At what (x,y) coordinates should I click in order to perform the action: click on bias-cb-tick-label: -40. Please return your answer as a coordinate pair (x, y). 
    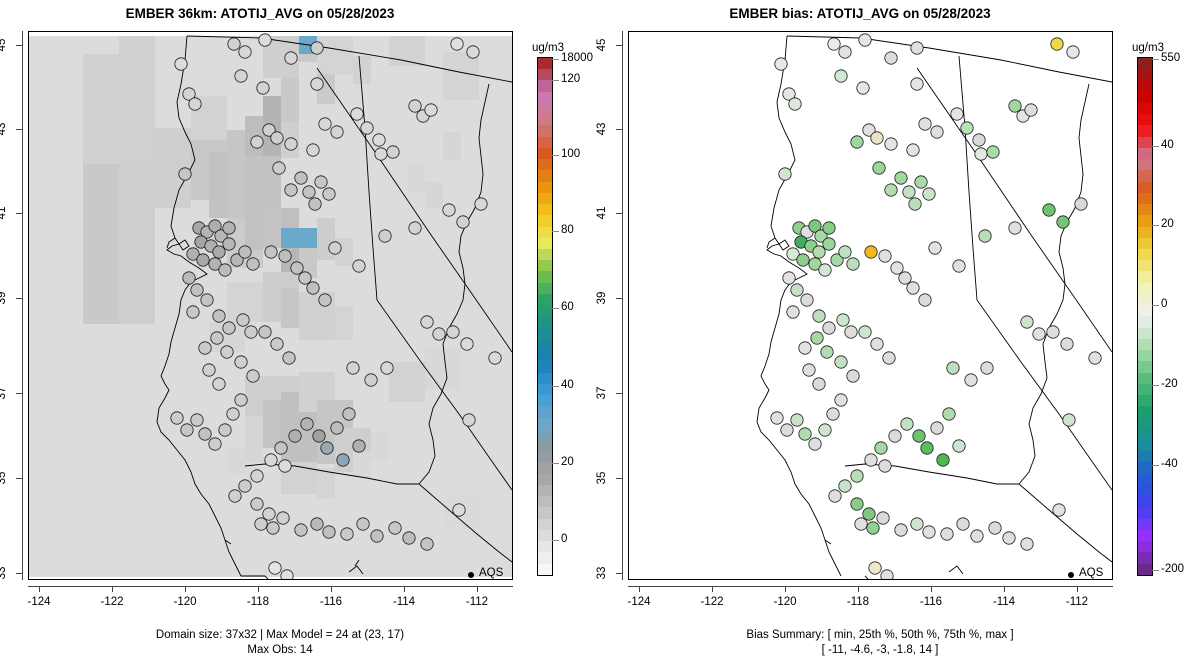
    Looking at the image, I should click on (1169, 464).